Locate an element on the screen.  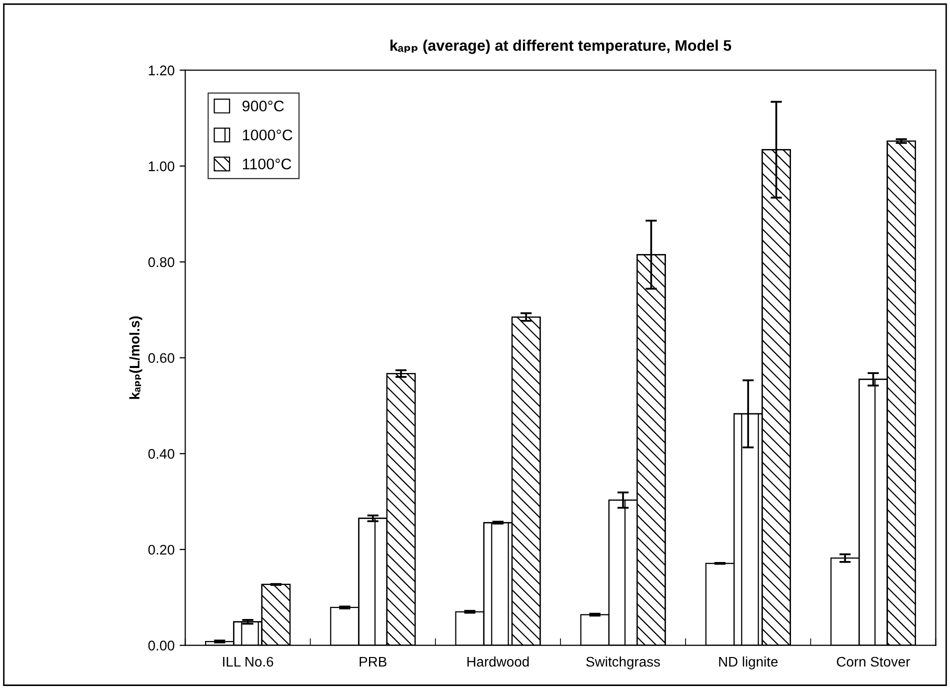
y-tick-label: 0.00 is located at coordinates (161, 645).